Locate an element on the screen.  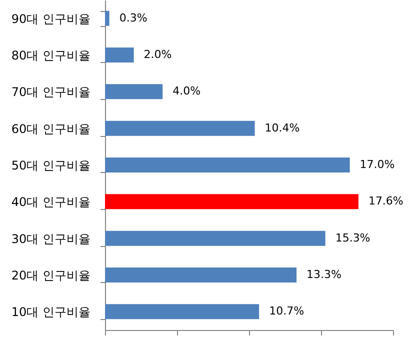
y-tick-label: 50대 인구비율 is located at coordinates (50, 165).